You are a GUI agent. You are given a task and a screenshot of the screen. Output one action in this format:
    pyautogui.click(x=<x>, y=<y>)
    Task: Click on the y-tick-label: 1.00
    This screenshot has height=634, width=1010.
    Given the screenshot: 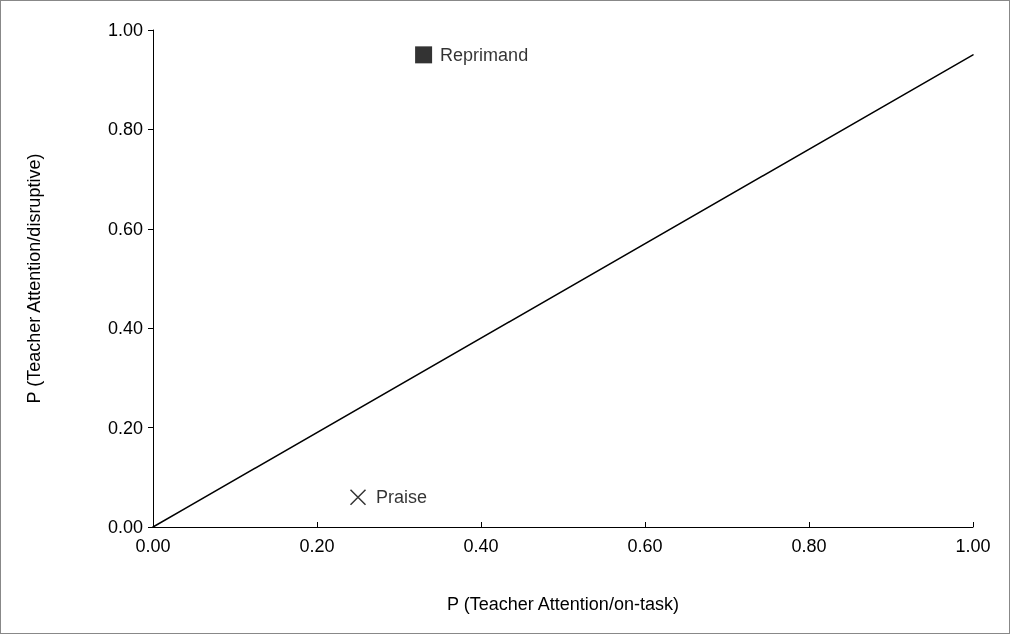 What is the action you would take?
    pyautogui.click(x=125, y=30)
    